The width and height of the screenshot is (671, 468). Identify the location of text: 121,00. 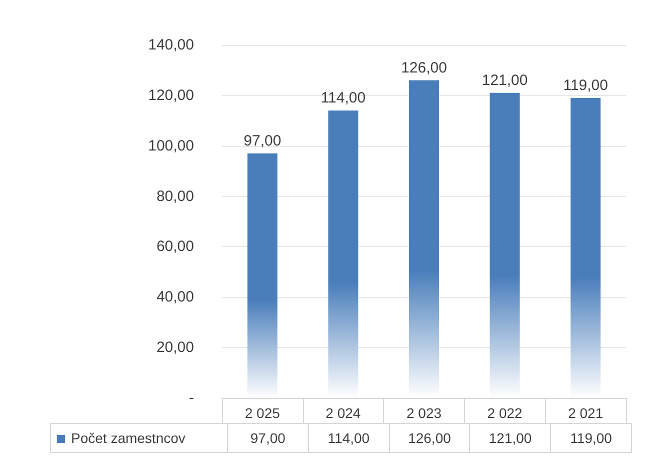
(505, 80).